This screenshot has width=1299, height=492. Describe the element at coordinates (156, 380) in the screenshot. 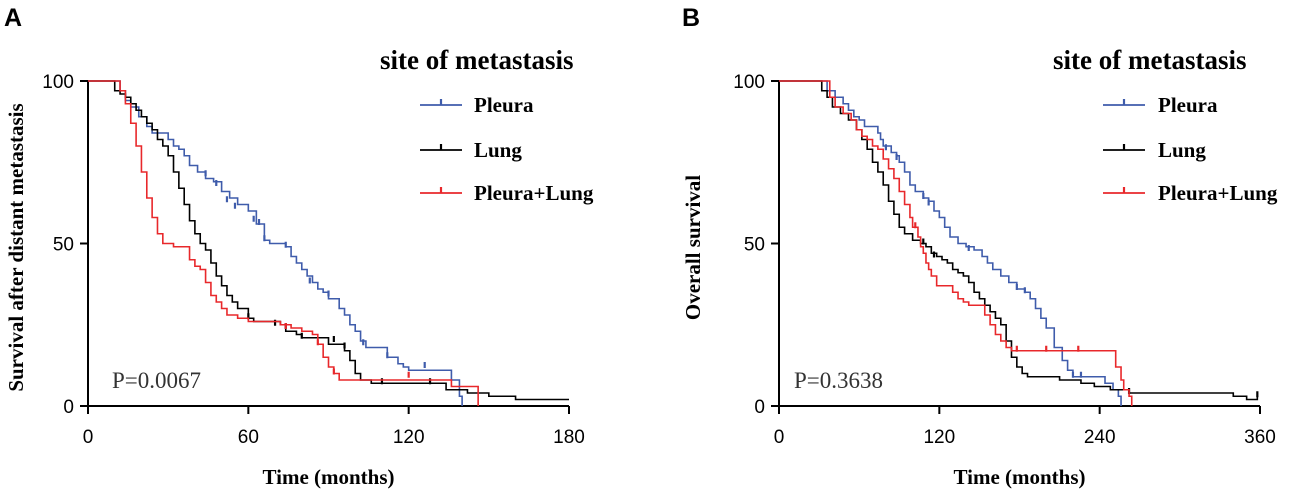

I see `p-value-annotation: P=0.0067` at that location.